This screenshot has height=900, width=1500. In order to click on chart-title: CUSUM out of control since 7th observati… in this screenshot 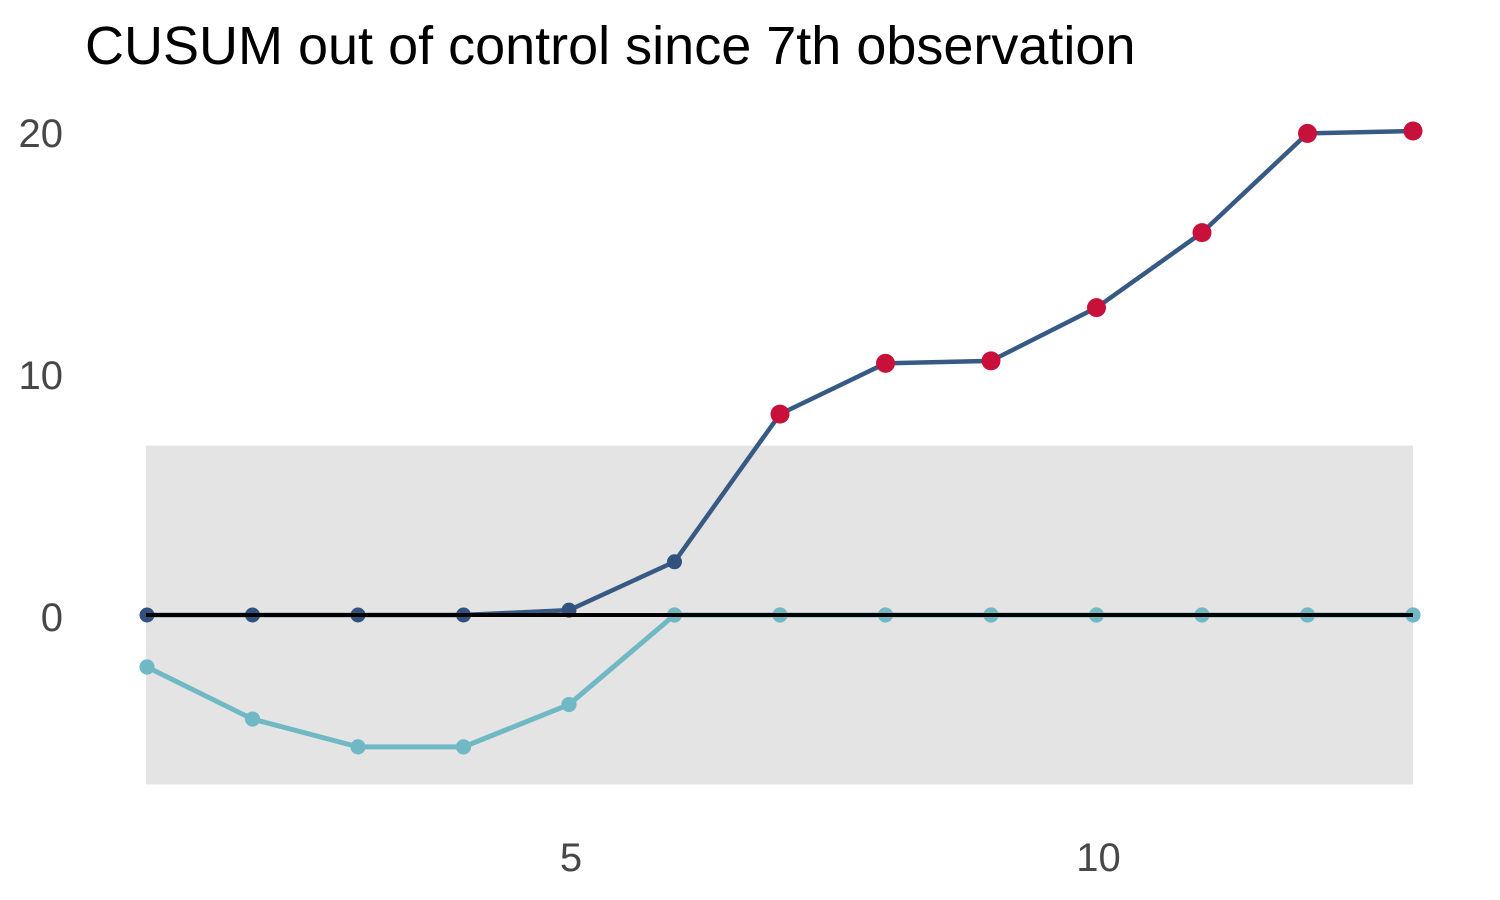, I will do `click(610, 46)`.